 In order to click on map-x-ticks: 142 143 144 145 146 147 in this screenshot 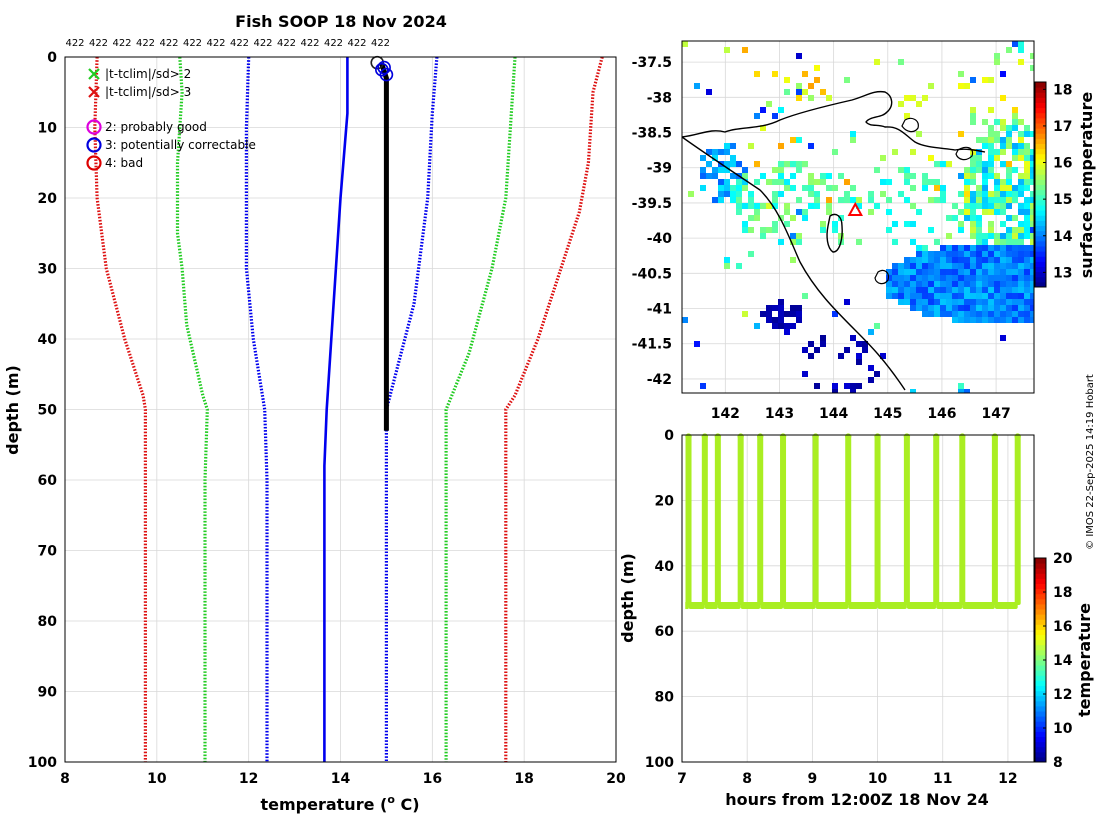, I will do `click(861, 414)`.